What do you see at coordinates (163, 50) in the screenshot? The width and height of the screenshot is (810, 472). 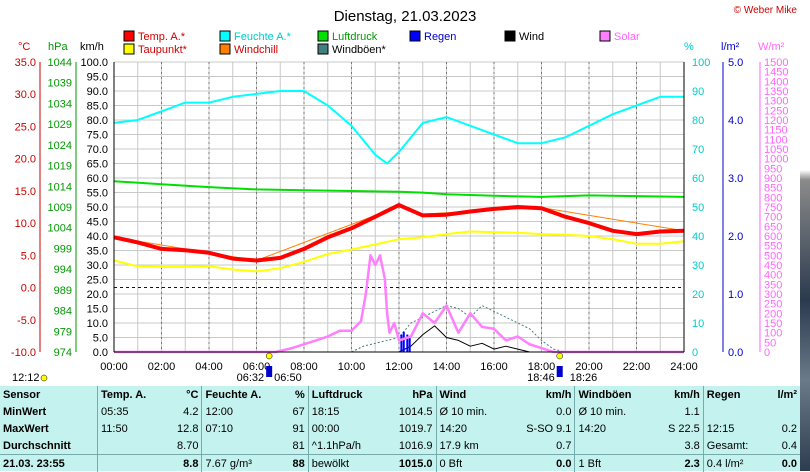 I see `legend-label-taupunkt: Taupunkt*` at bounding box center [163, 50].